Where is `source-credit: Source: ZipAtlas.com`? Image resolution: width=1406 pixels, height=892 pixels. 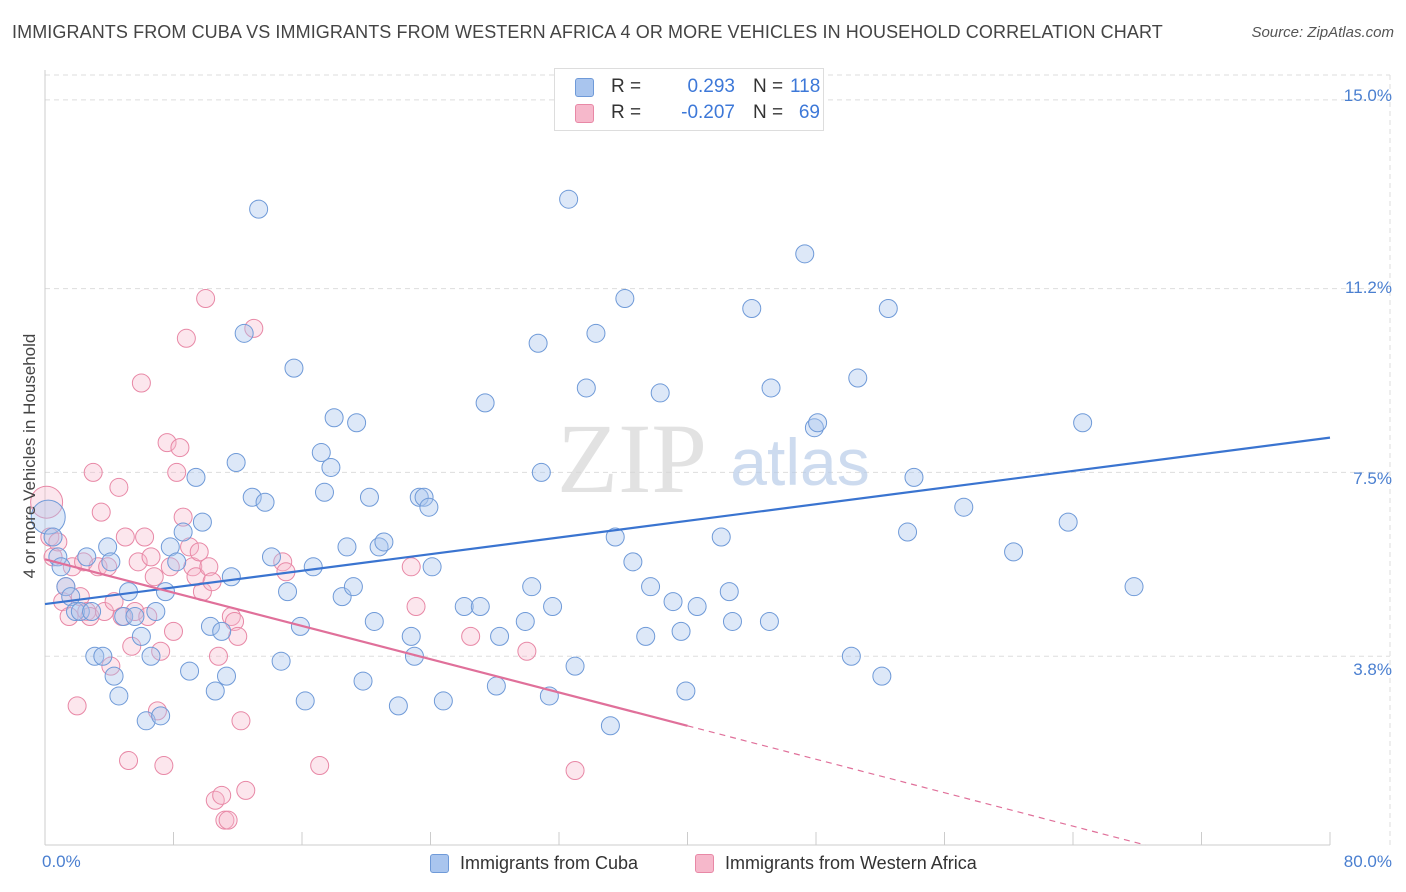 source-credit: Source: ZipAtlas.com is located at coordinates (1322, 32).